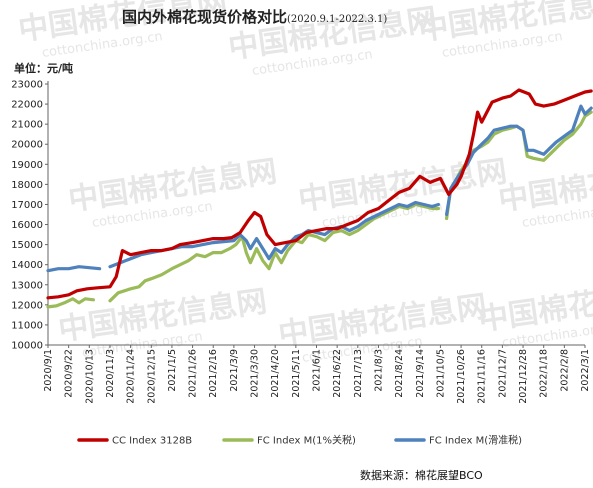 This screenshot has width=593, height=488. Describe the element at coordinates (475, 440) in the screenshot. I see `legend-label: FC Index M(滑准税)` at that location.